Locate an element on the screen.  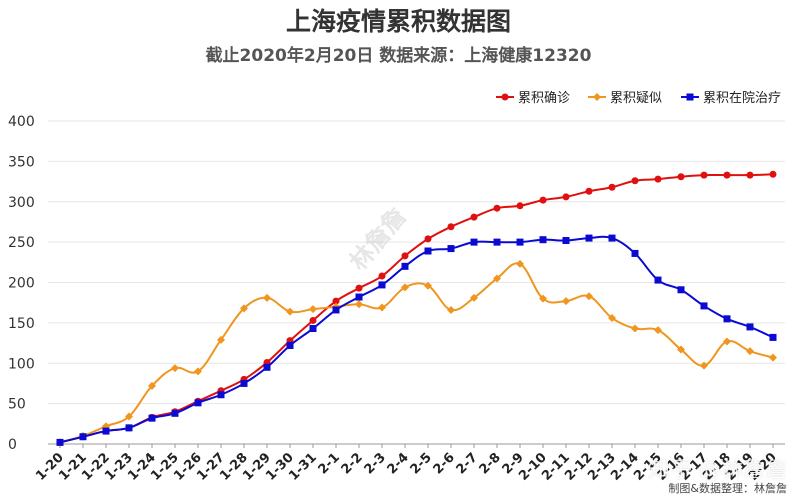
legend-label: 累积确诊 is located at coordinates (544, 98).